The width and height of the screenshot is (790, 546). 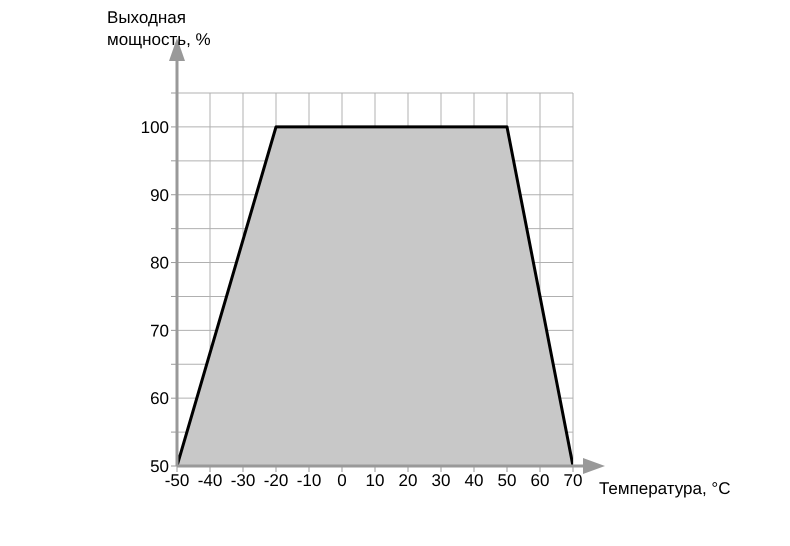 What do you see at coordinates (441, 480) in the screenshot?
I see `x-tick-label: 30` at bounding box center [441, 480].